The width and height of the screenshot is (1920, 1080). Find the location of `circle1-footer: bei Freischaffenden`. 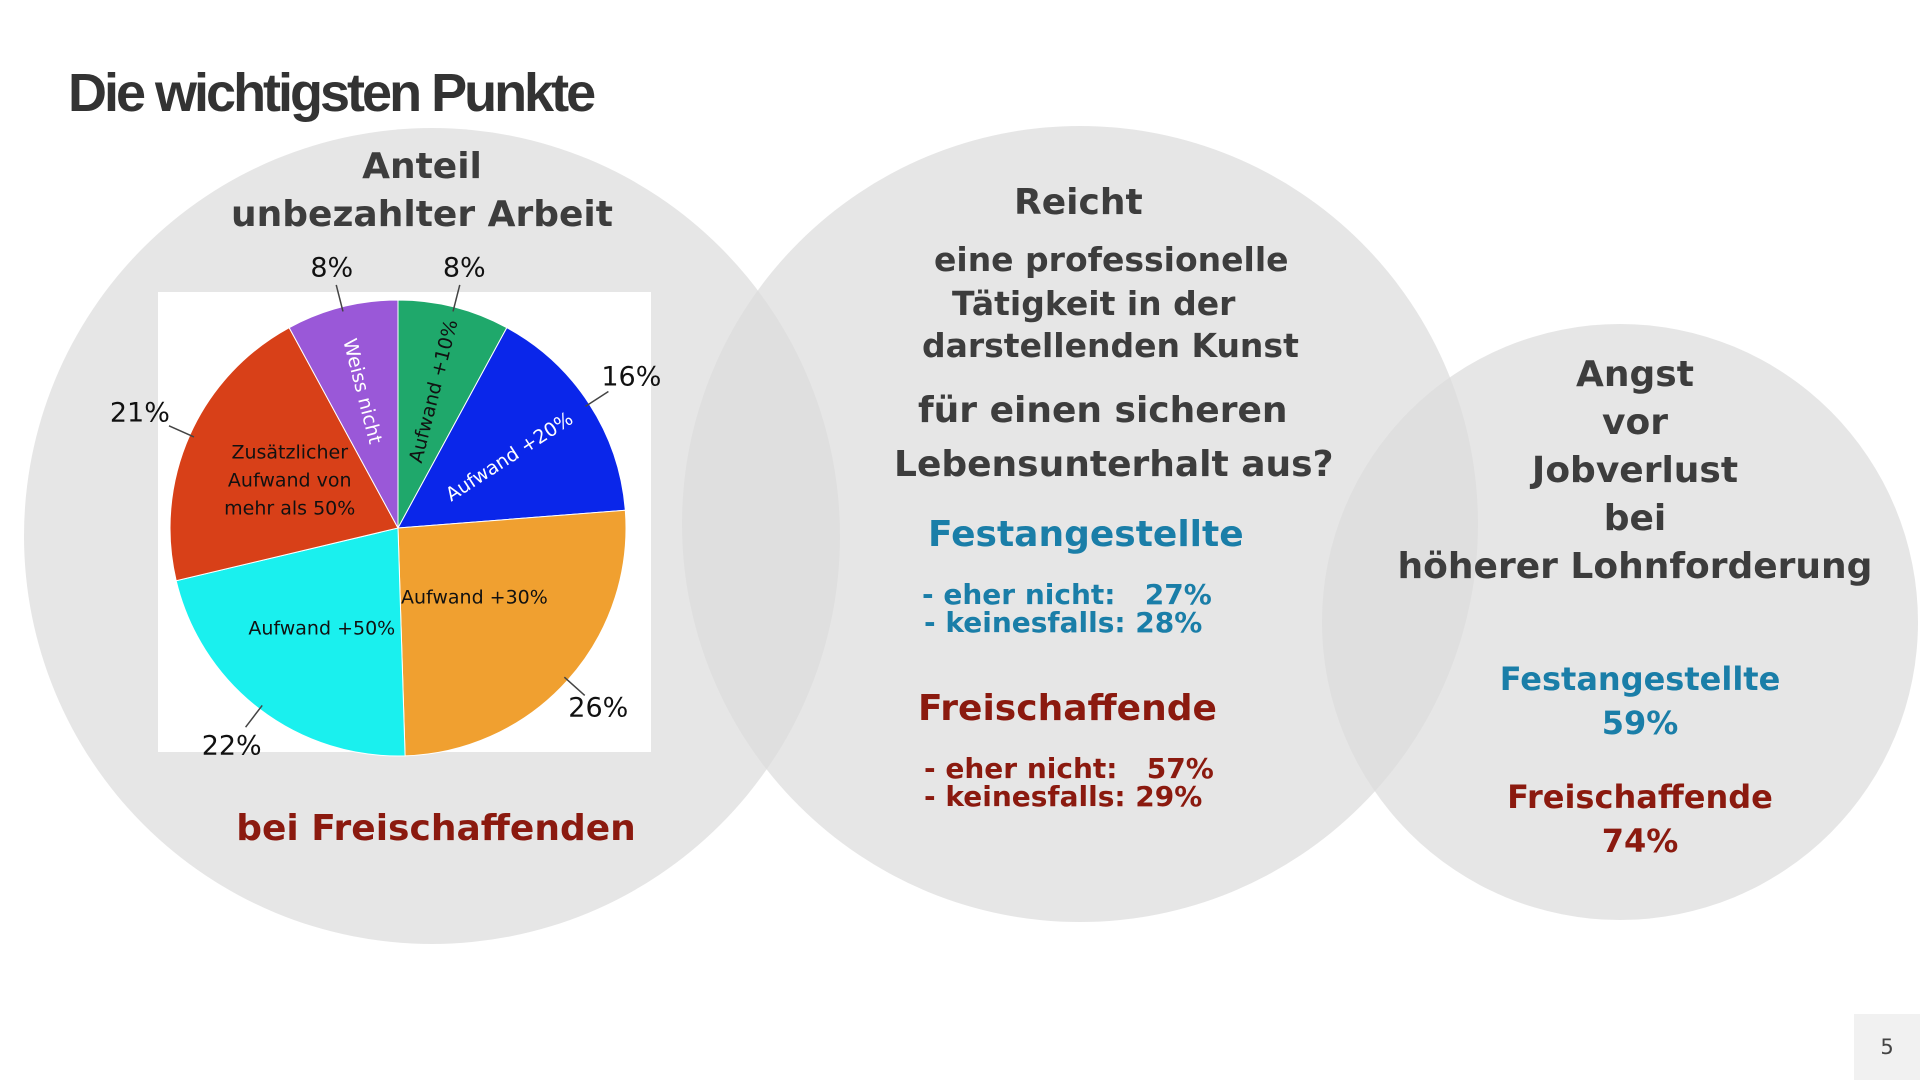

circle1-footer: bei Freischaffenden is located at coordinates (436, 828).